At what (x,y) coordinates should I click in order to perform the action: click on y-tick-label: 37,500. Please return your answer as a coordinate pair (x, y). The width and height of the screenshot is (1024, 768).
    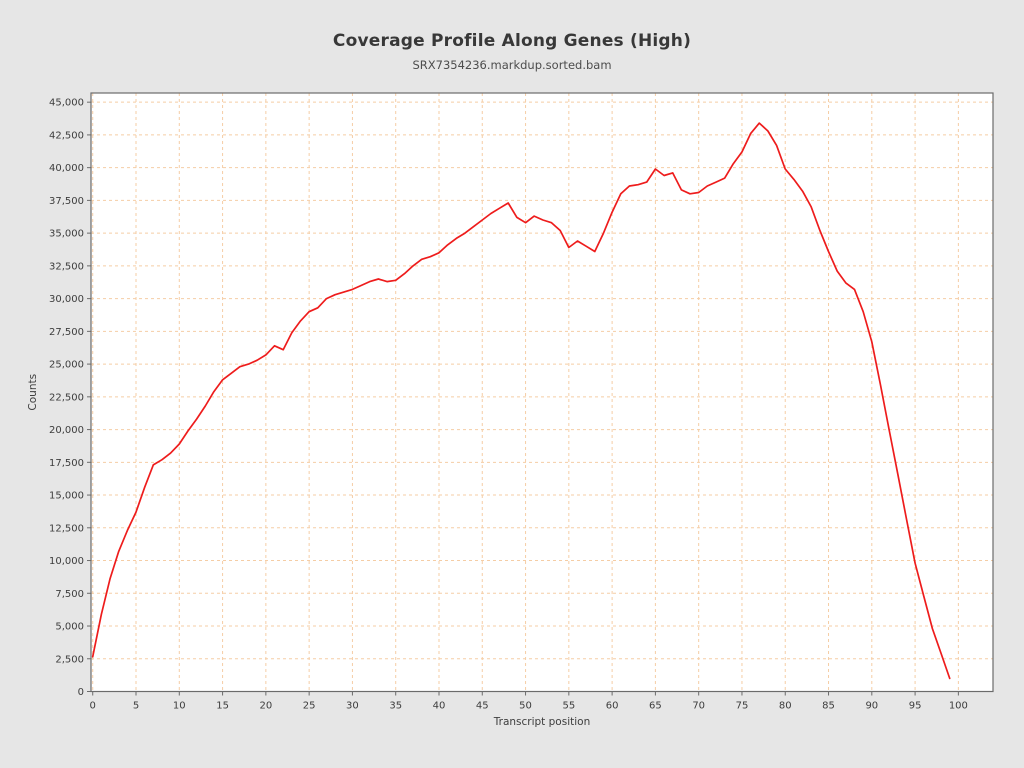
    Looking at the image, I should click on (66, 201).